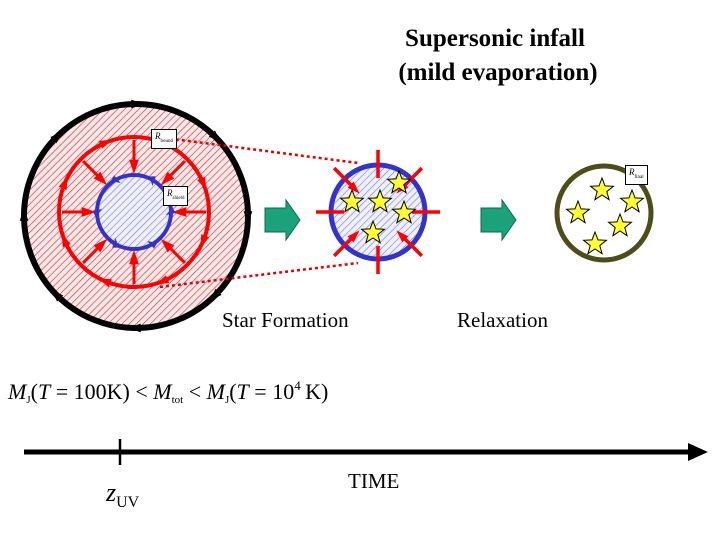  What do you see at coordinates (297, 385) in the screenshot?
I see `high-temperature-exponent: 4` at bounding box center [297, 385].